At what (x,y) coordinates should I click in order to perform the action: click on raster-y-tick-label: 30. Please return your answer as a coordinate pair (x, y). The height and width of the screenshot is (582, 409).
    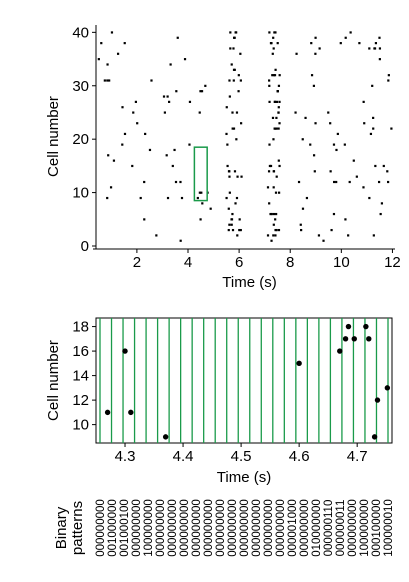
    Looking at the image, I should click on (80, 86).